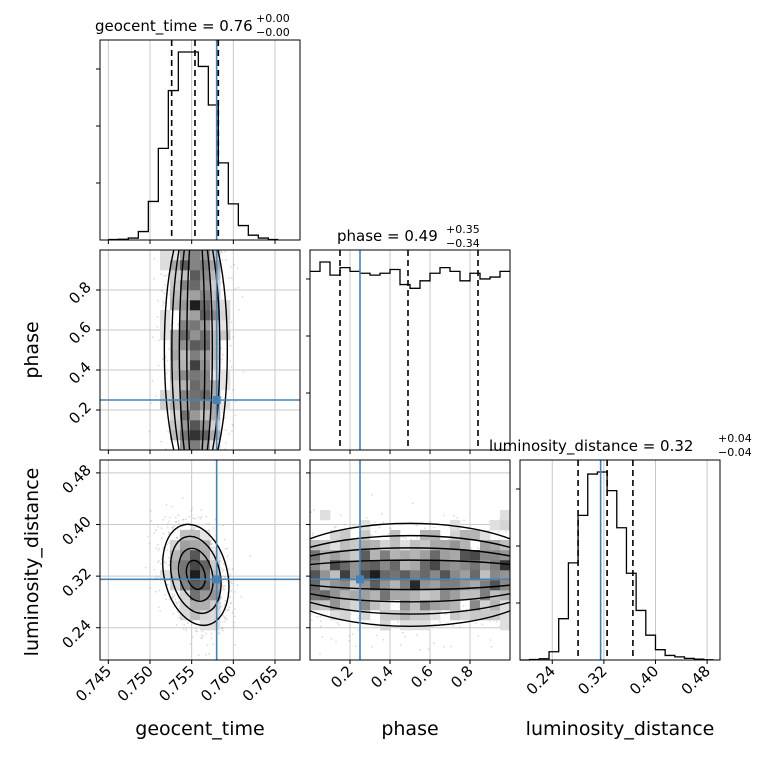  What do you see at coordinates (410, 560) in the screenshot?
I see `panel-content` at bounding box center [410, 560].